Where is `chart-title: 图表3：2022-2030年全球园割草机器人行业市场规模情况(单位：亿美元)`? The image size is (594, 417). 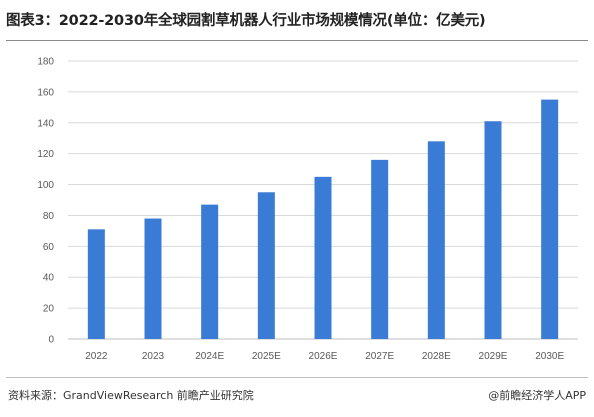 chart-title: 图表3：2022-2030年全球园割草机器人行业市场规模情况(单位：亿美元) is located at coordinates (246, 21).